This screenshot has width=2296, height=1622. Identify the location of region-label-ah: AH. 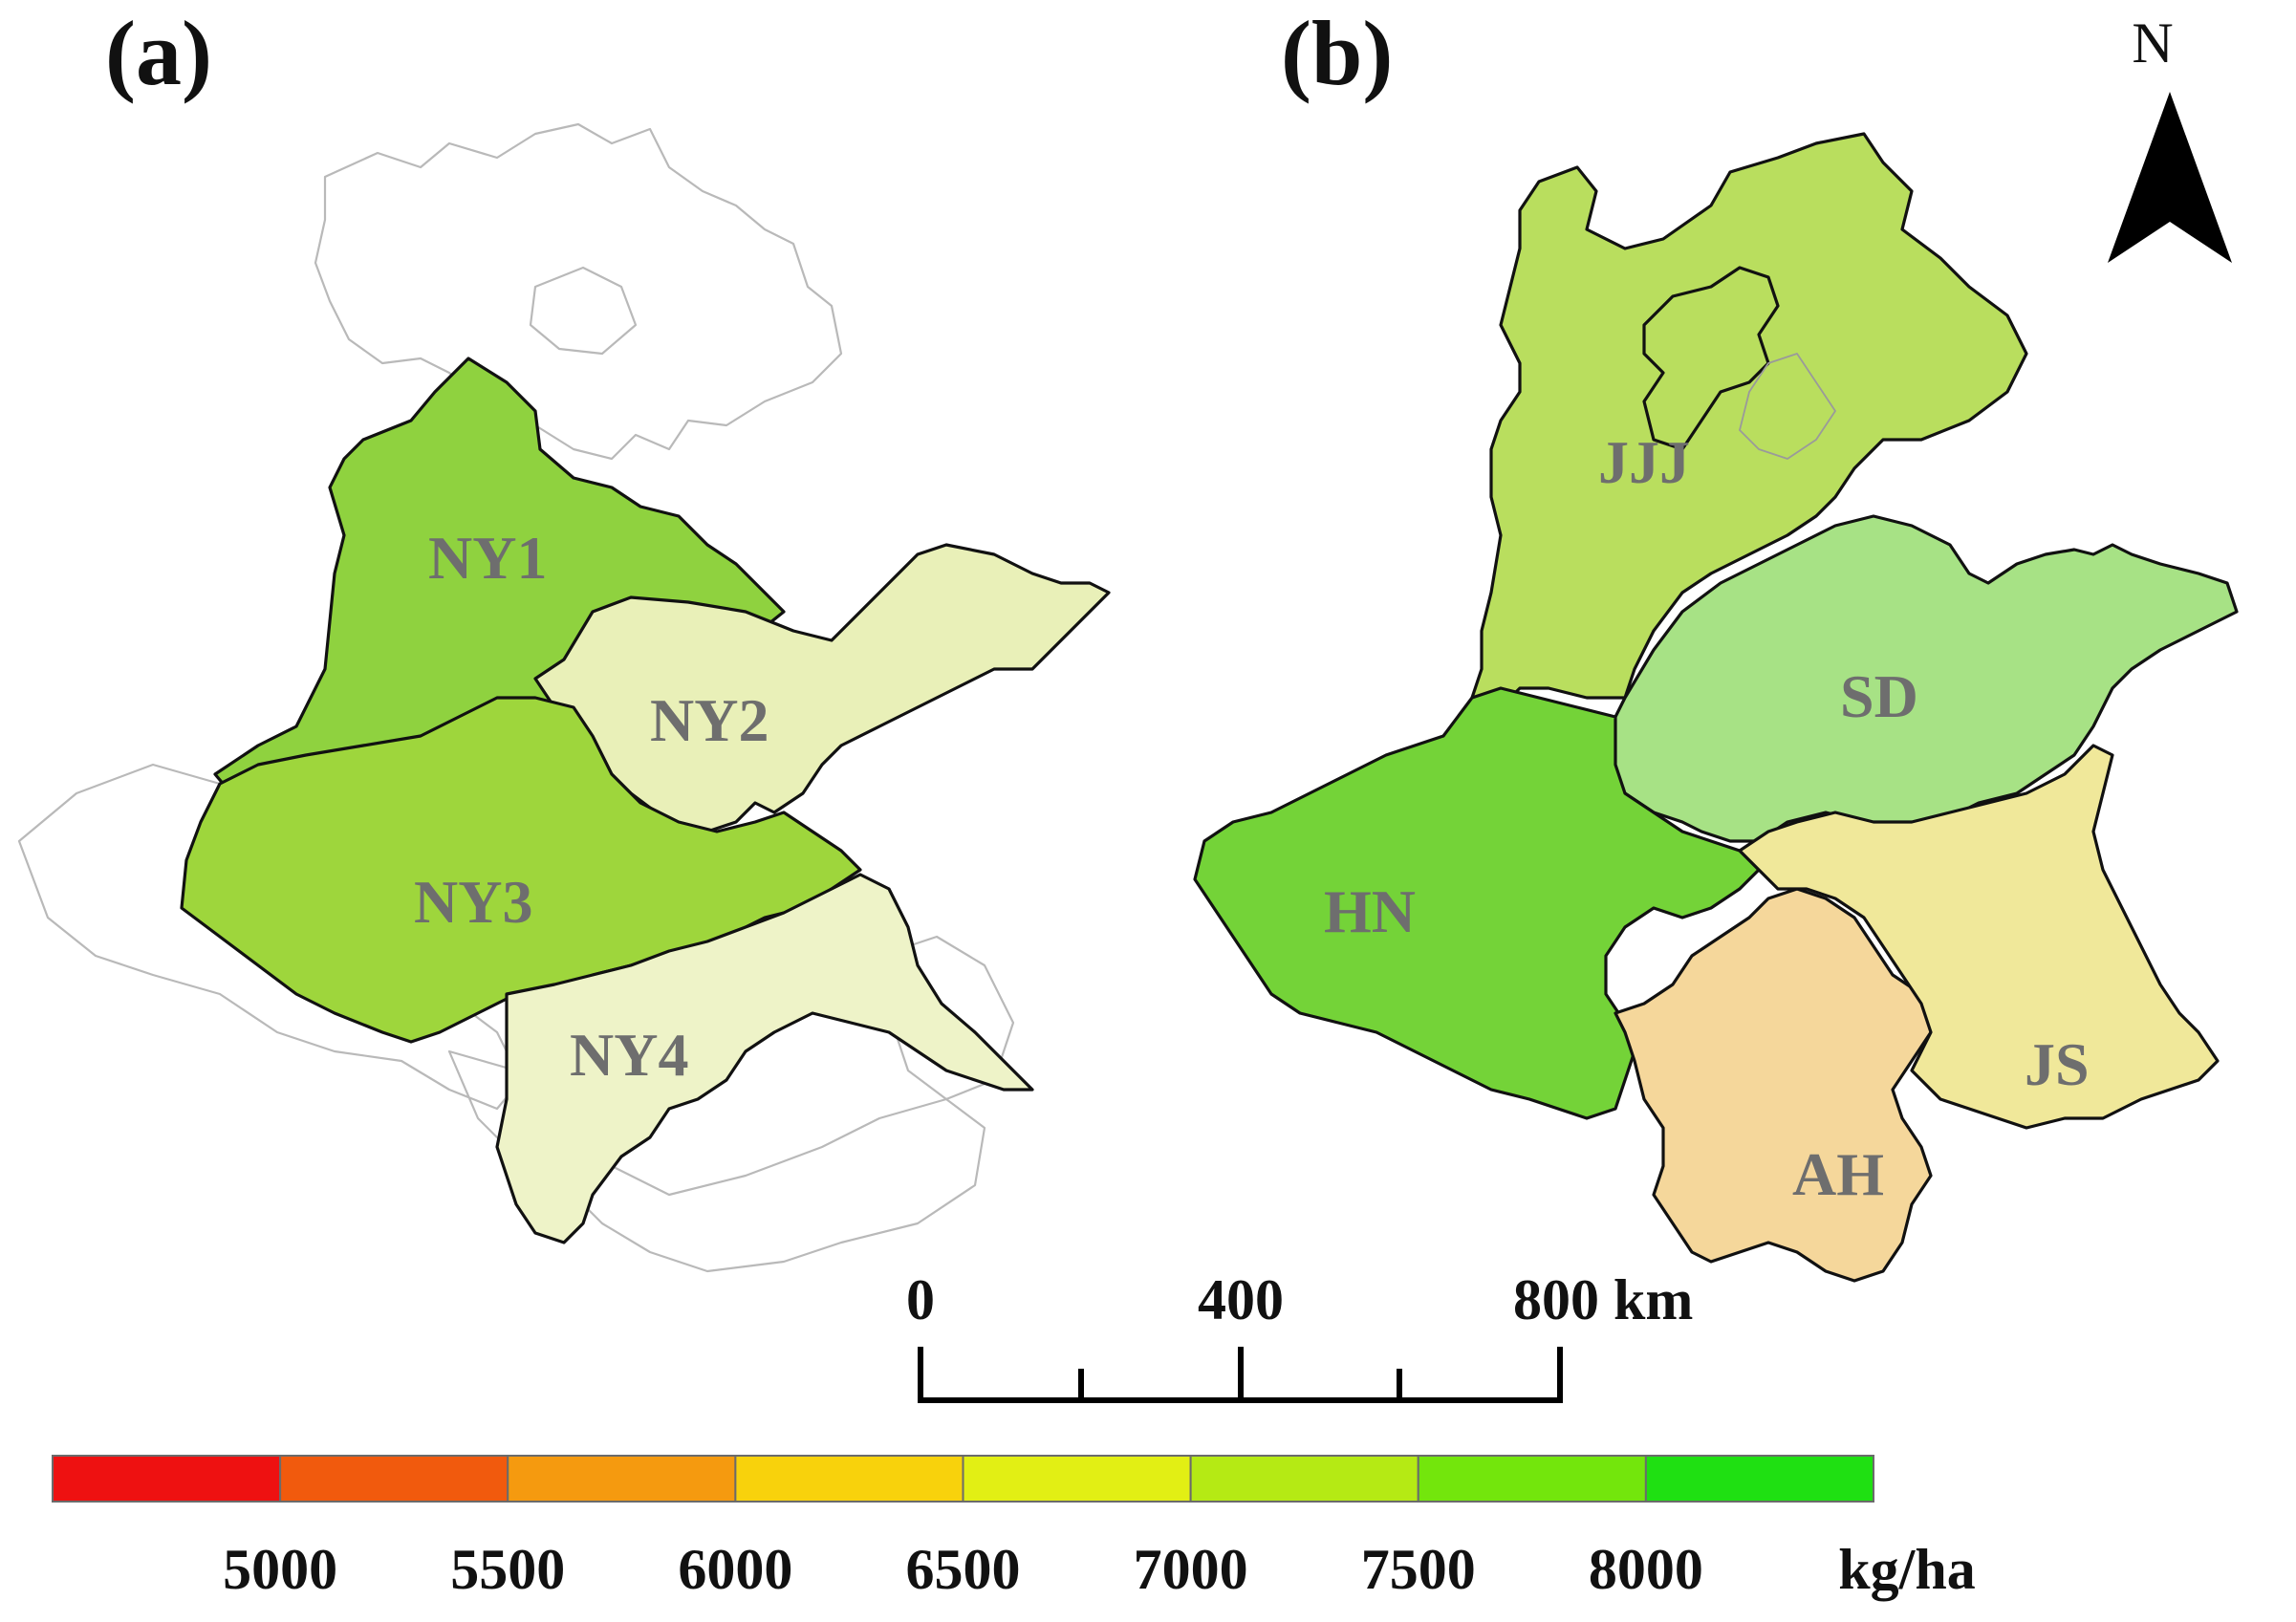
(1838, 1174).